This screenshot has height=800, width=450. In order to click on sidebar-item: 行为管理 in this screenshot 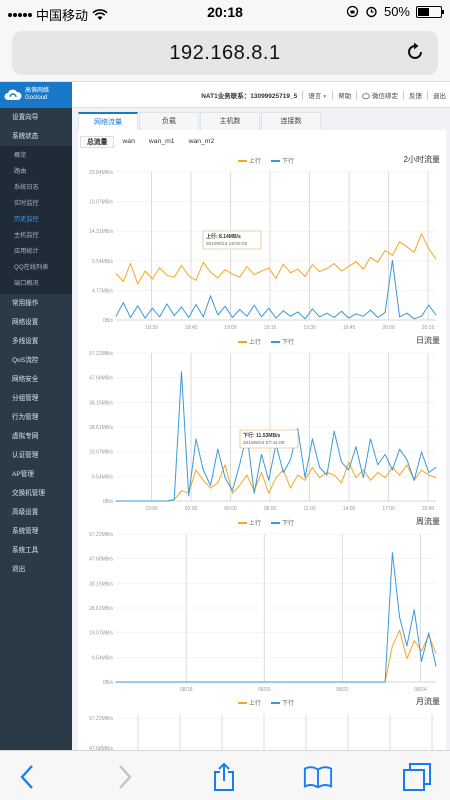, I will do `click(25, 417)`.